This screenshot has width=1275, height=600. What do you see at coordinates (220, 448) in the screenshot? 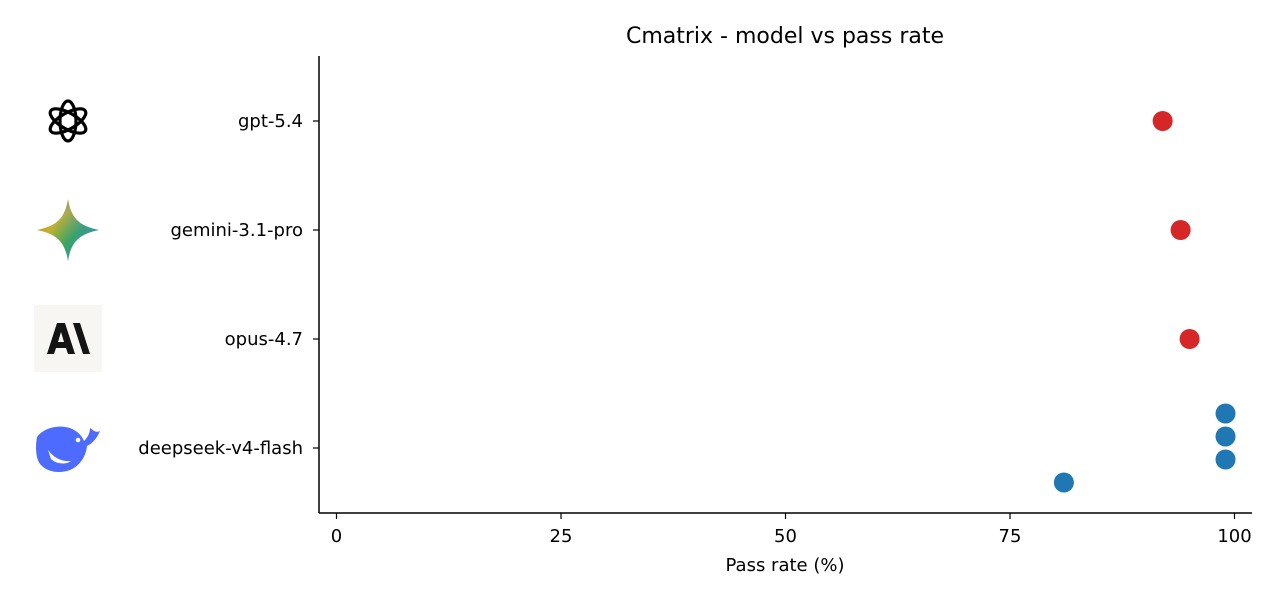
I see `y-tick-label: deepseek-v4-flash` at bounding box center [220, 448].